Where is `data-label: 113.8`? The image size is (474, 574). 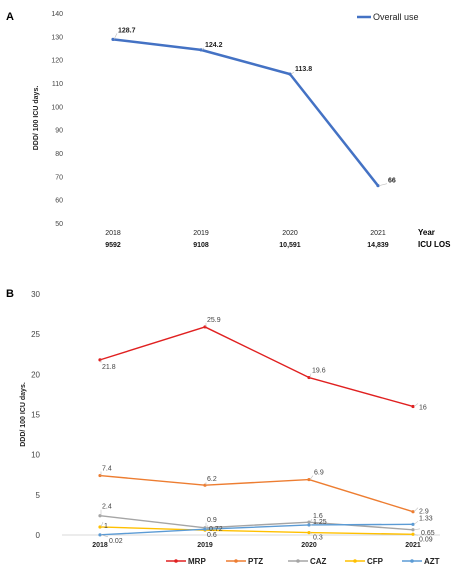
data-label: 113.8 is located at coordinates (303, 69).